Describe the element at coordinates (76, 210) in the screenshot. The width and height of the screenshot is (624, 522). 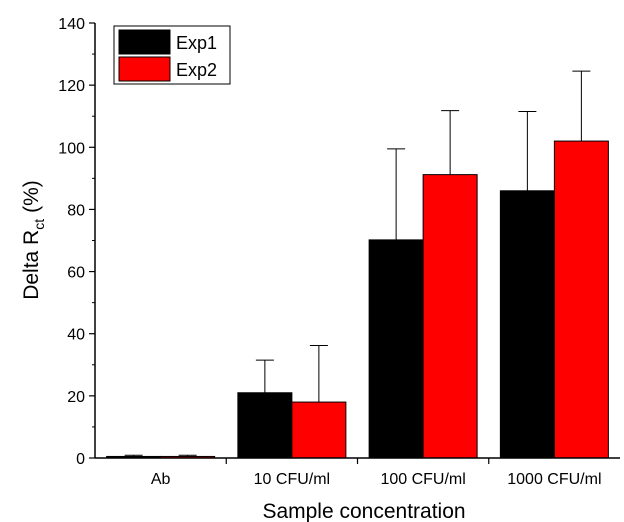
I see `y-tick-label-80: 80` at that location.